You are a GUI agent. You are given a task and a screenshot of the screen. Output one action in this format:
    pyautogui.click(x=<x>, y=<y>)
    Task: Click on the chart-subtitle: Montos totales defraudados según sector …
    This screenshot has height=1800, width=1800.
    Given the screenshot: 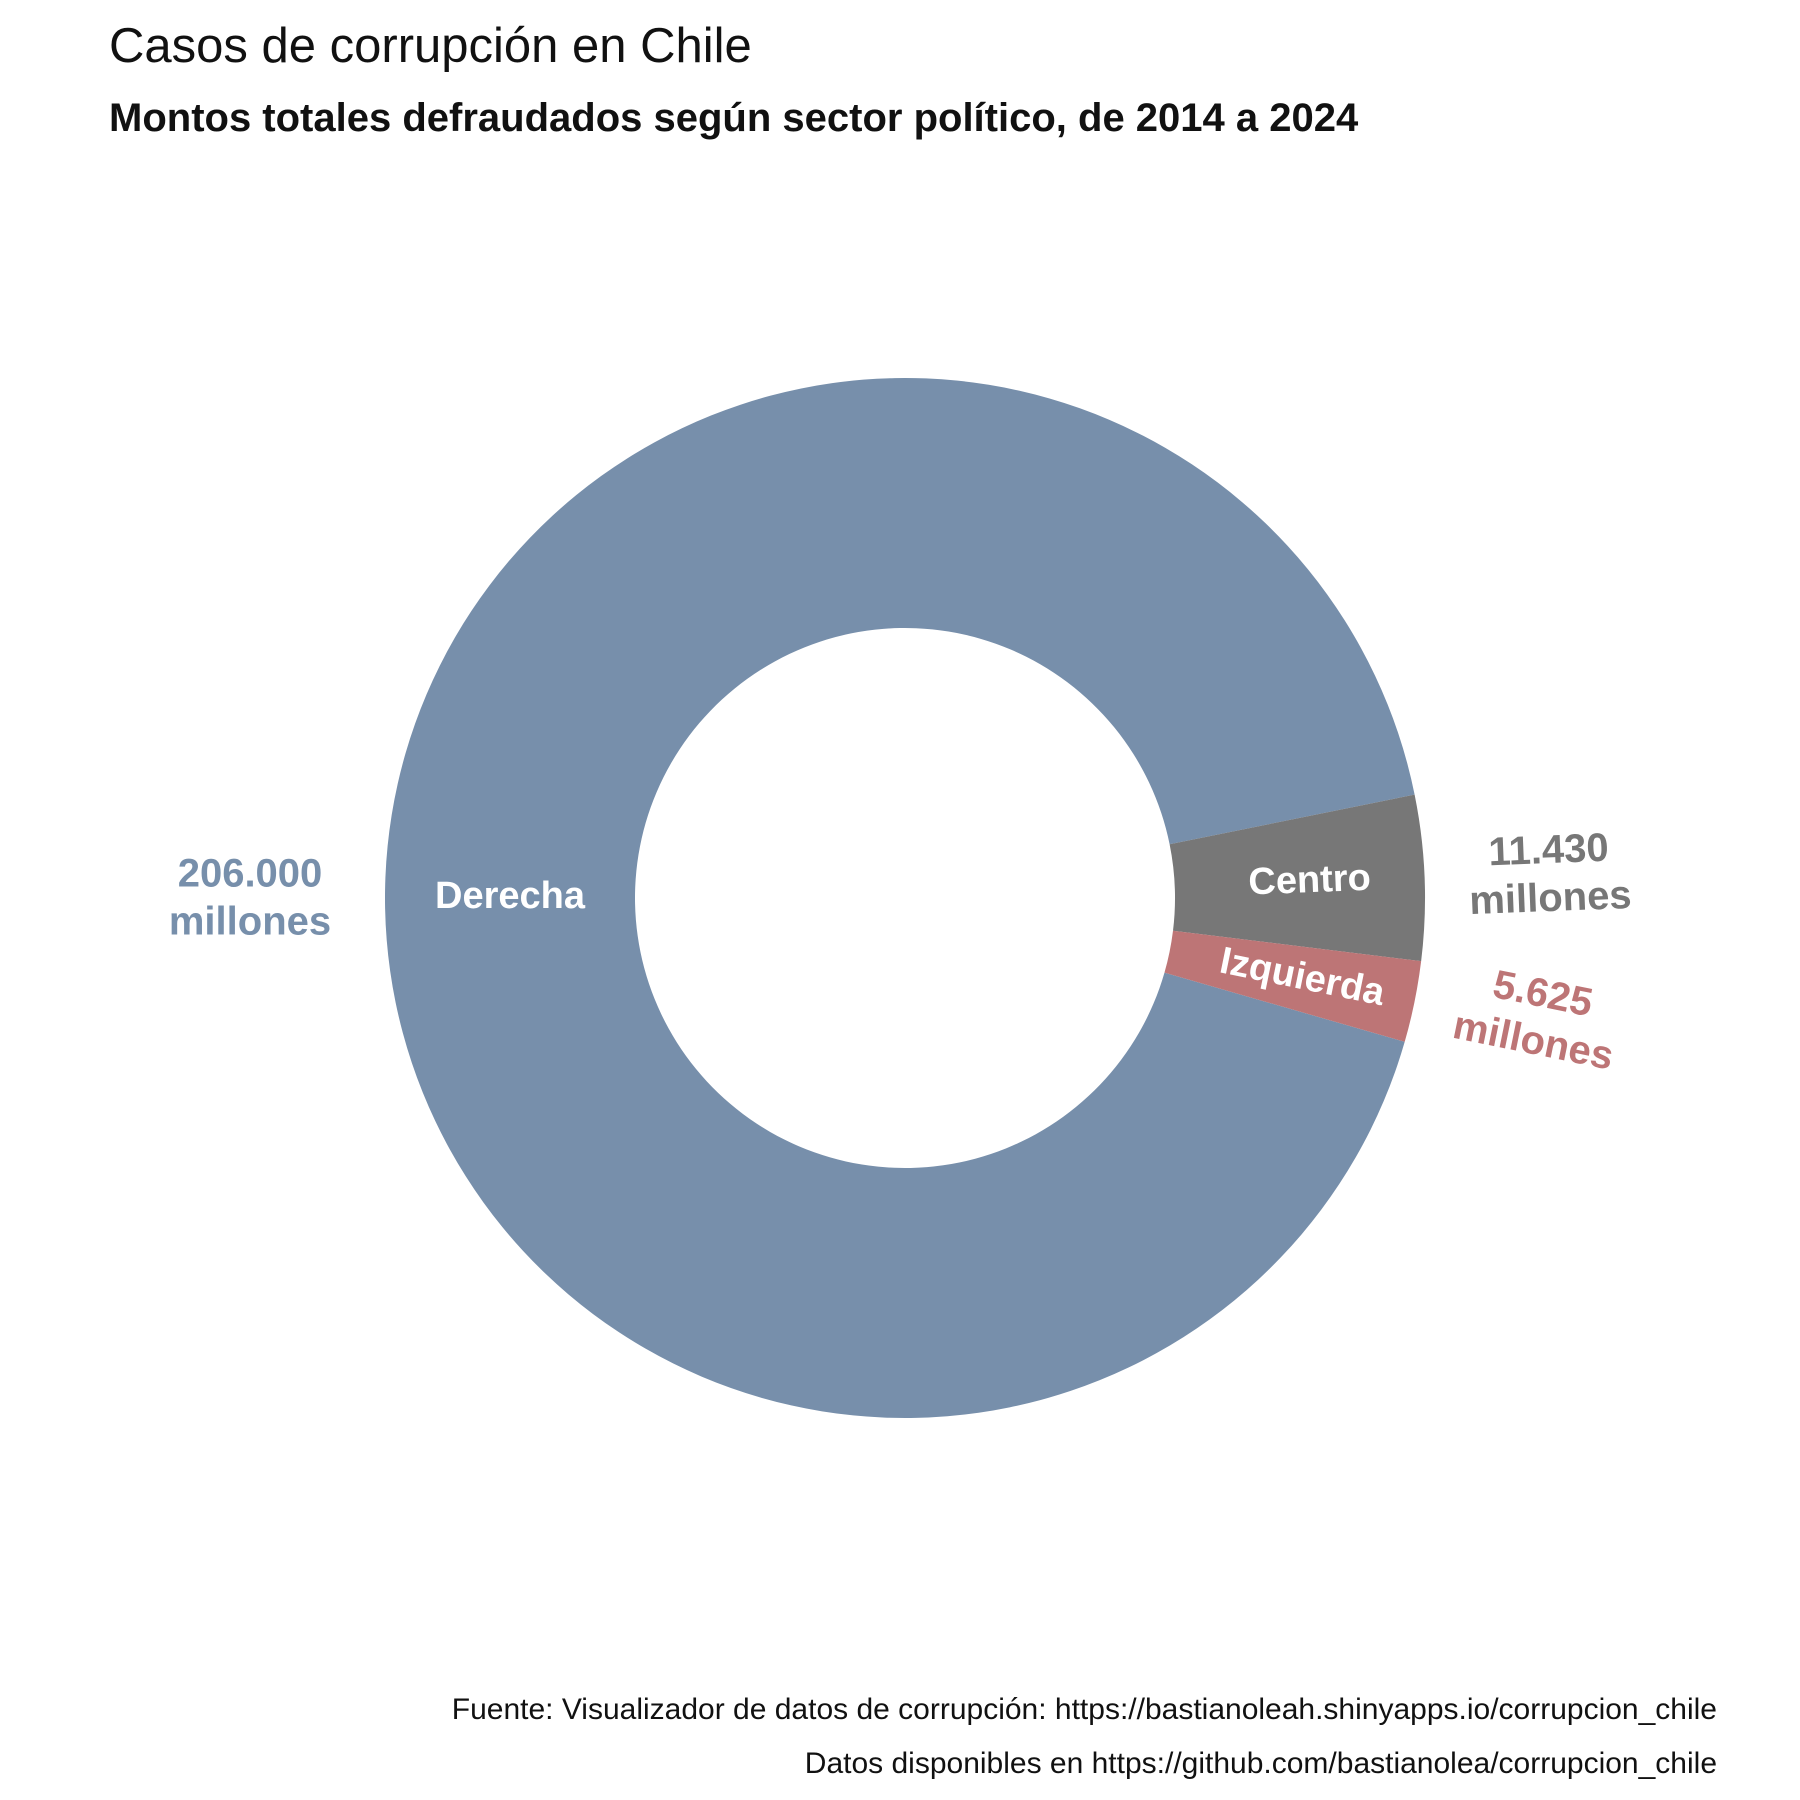 What is the action you would take?
    pyautogui.click(x=734, y=118)
    